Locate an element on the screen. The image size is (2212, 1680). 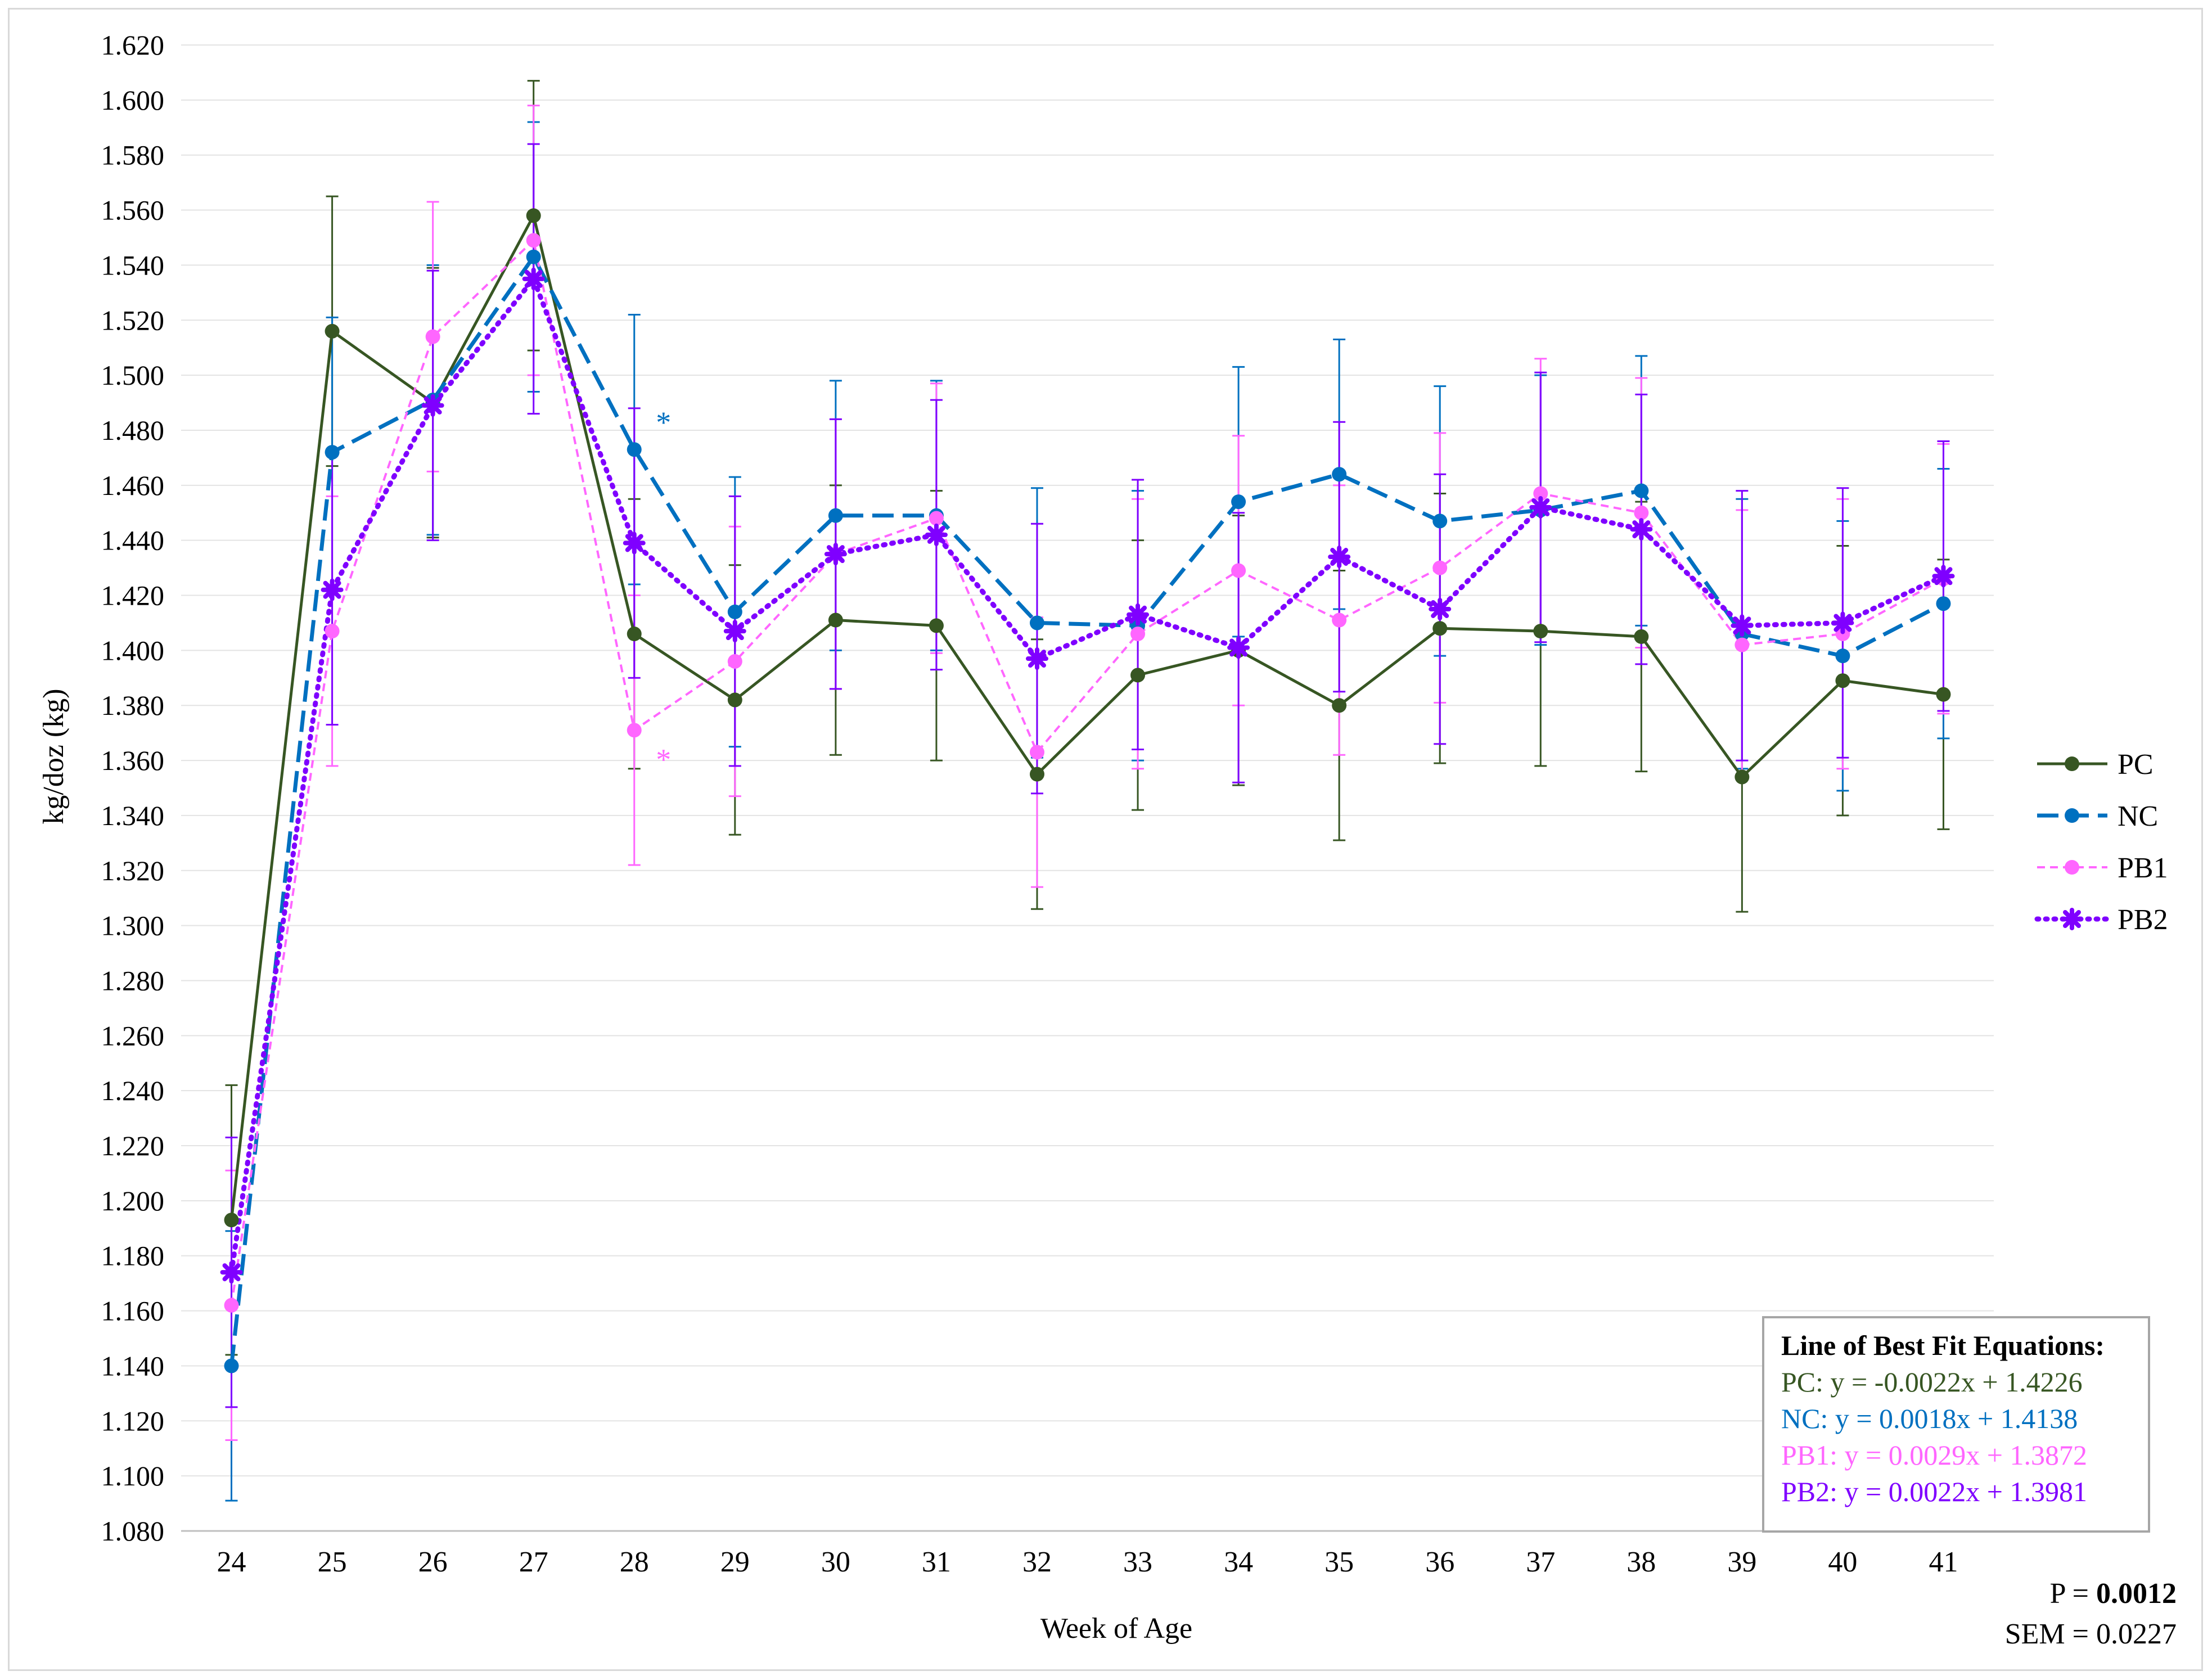
p-label: P = is located at coordinates (2072, 1594).